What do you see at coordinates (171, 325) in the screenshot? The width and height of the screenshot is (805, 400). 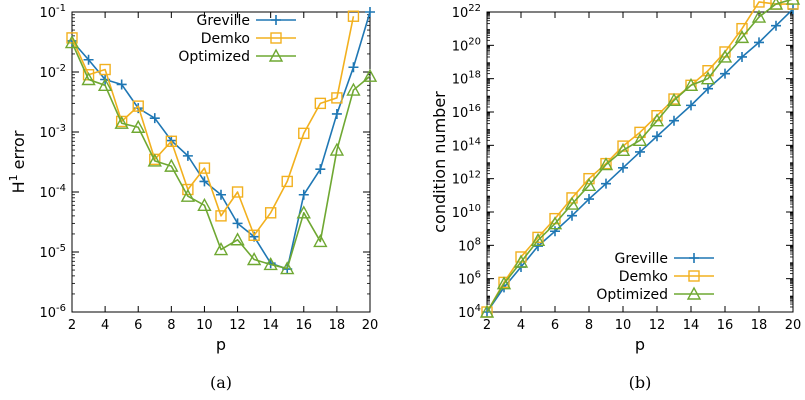 I see `x-tick-label: 8` at bounding box center [171, 325].